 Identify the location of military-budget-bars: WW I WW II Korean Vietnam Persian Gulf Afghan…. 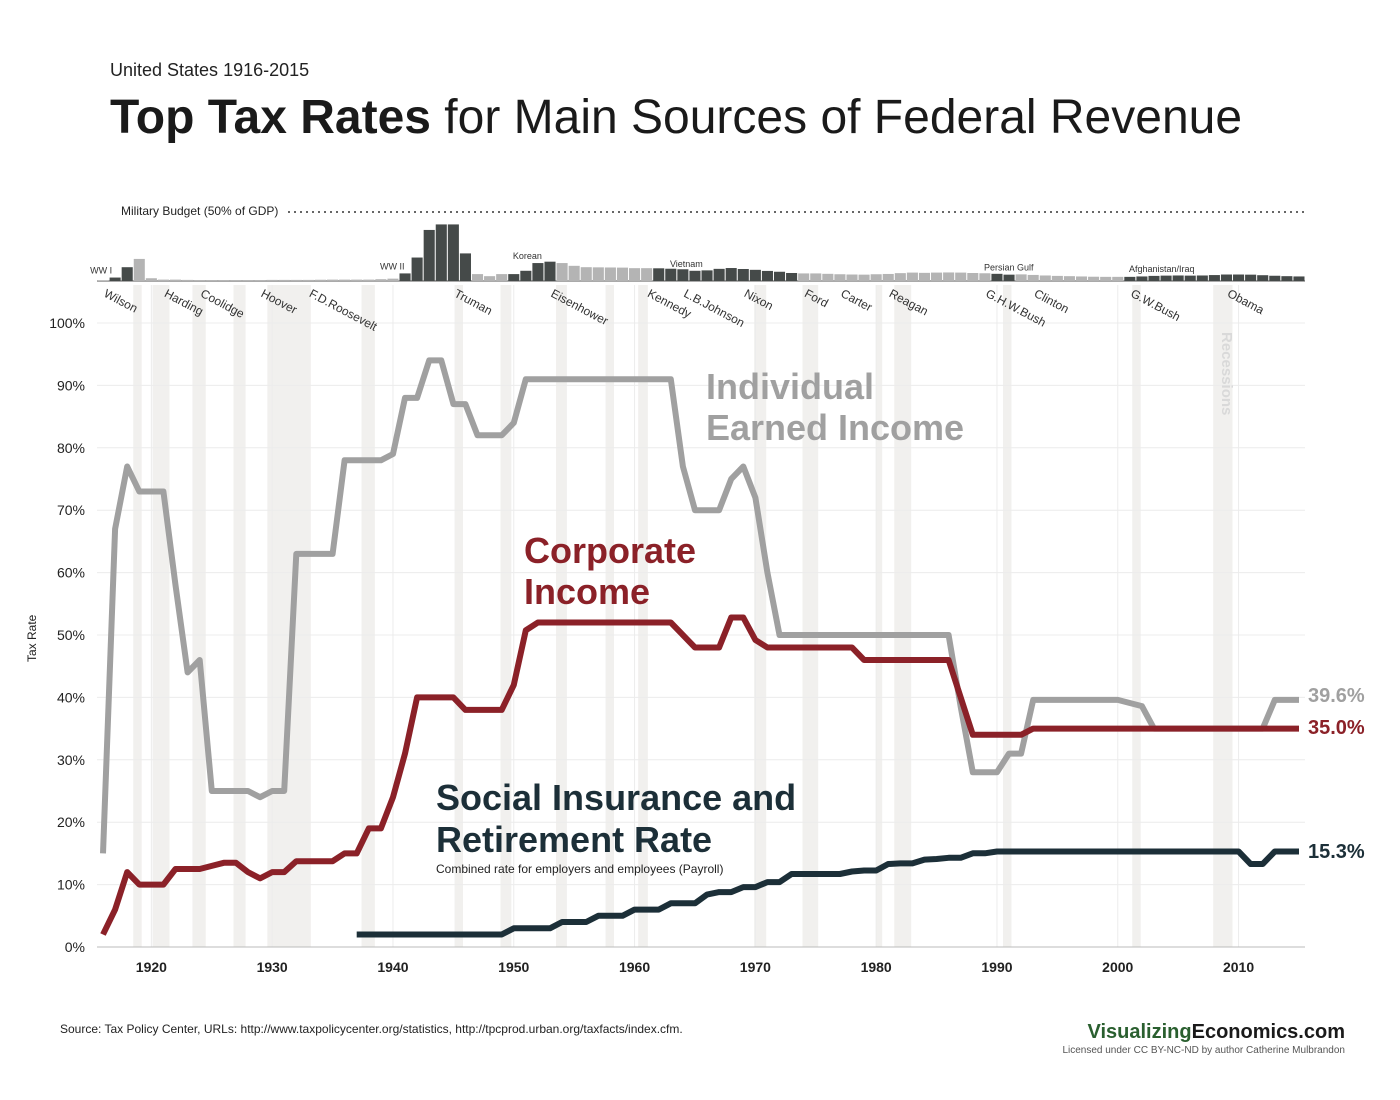
(697, 253).